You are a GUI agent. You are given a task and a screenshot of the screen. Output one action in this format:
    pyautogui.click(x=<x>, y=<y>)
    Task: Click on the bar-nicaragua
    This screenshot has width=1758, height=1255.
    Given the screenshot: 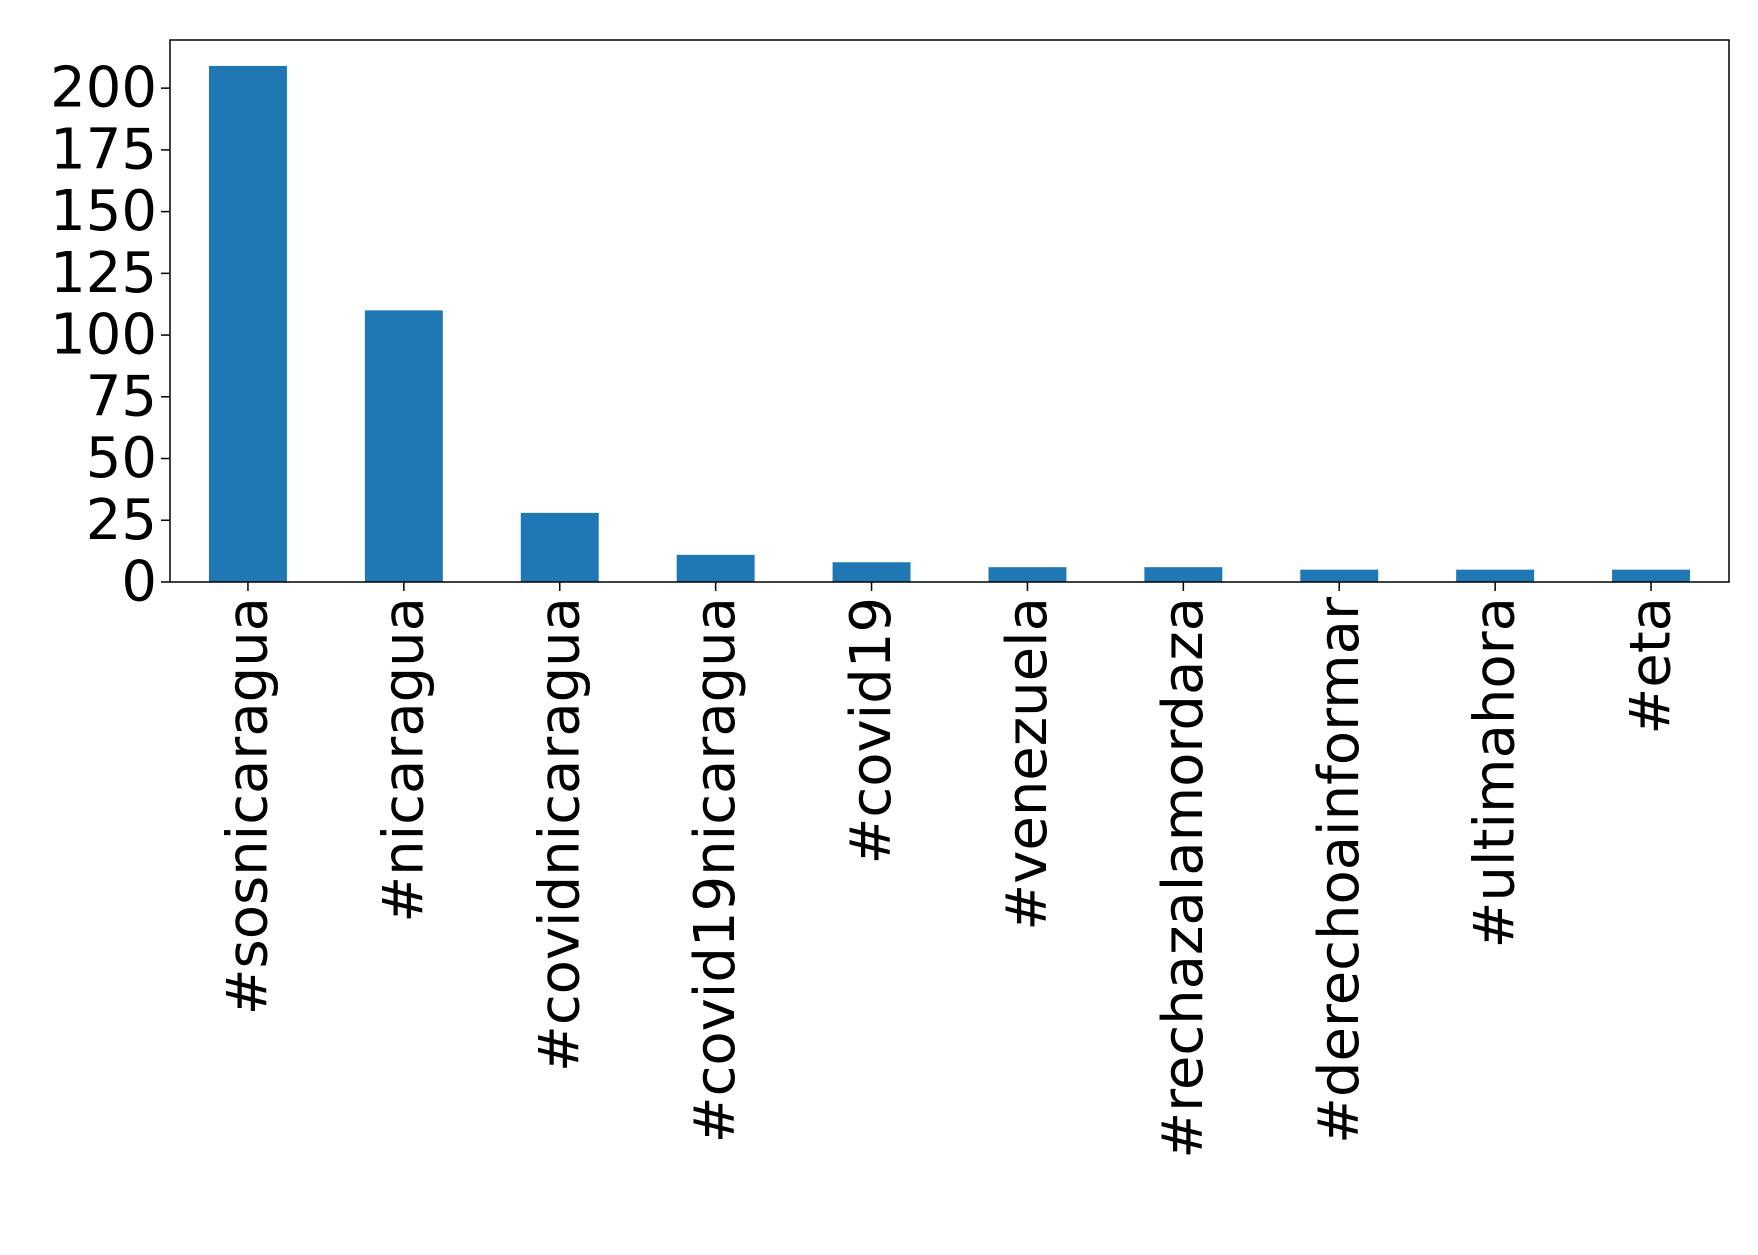 What is the action you would take?
    pyautogui.click(x=403, y=446)
    